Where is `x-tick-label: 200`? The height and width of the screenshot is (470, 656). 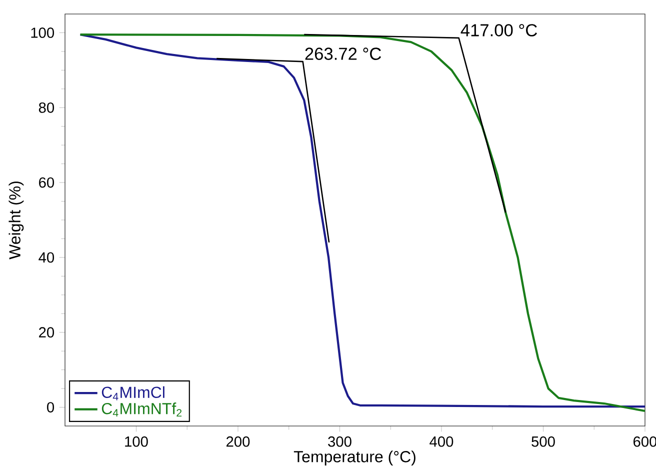
x-tick-label: 200 is located at coordinates (238, 441).